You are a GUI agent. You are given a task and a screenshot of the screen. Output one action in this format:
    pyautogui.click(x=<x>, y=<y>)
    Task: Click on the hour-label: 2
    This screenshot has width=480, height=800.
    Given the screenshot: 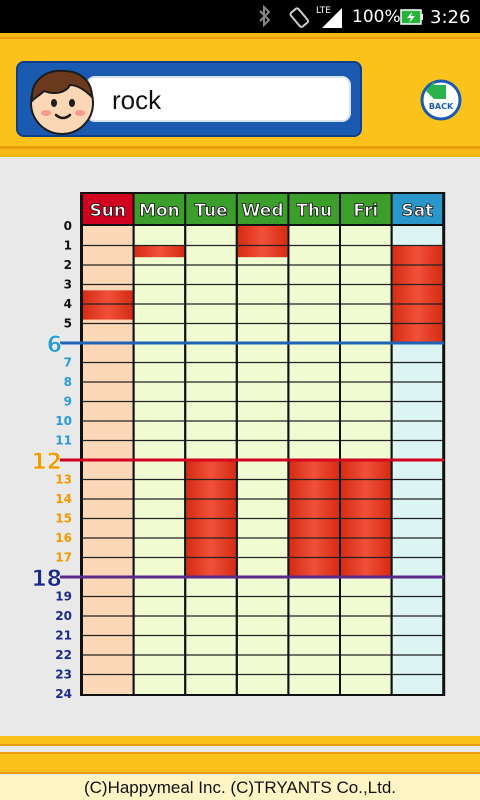 What is the action you would take?
    pyautogui.click(x=68, y=265)
    